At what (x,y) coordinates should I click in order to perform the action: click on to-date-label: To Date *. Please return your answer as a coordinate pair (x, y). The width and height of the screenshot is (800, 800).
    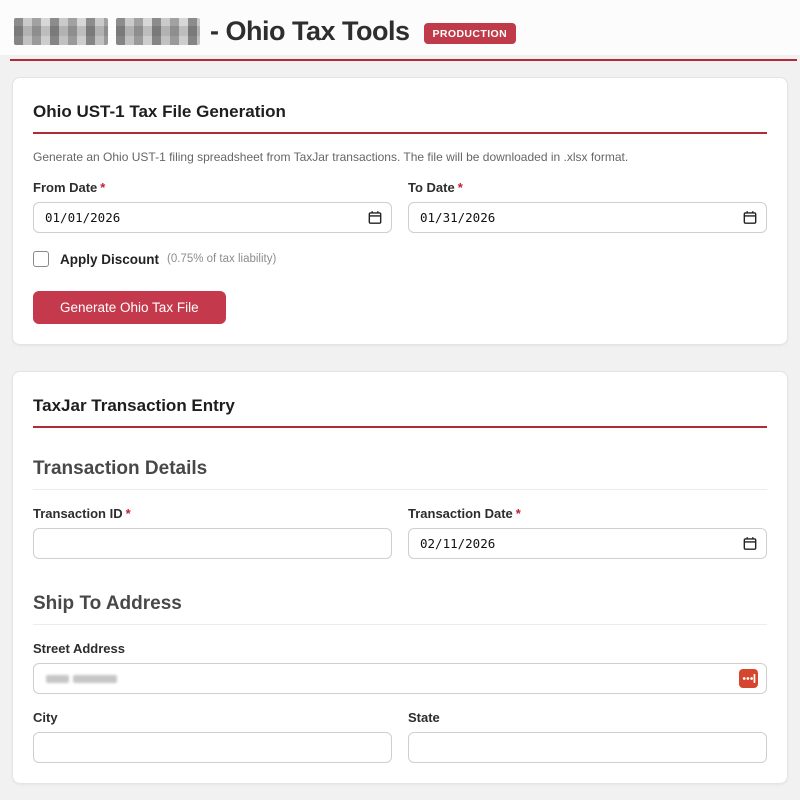
    Looking at the image, I should click on (435, 187).